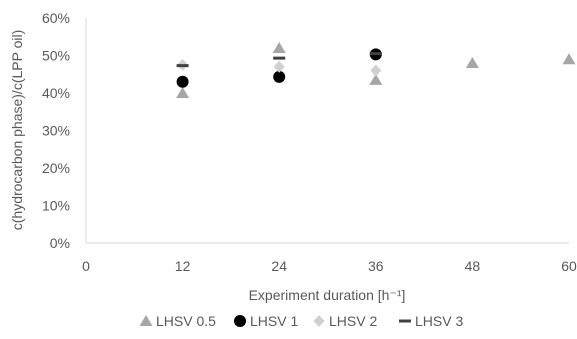 The height and width of the screenshot is (339, 577). Describe the element at coordinates (56, 206) in the screenshot. I see `y-tick-label: 10%` at that location.